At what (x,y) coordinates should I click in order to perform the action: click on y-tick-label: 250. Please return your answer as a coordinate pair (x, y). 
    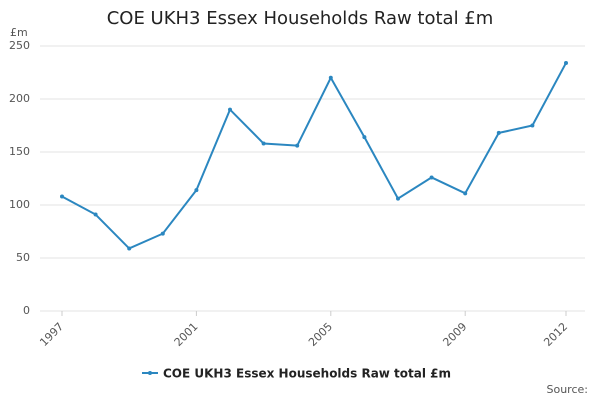
    Looking at the image, I should click on (19, 45).